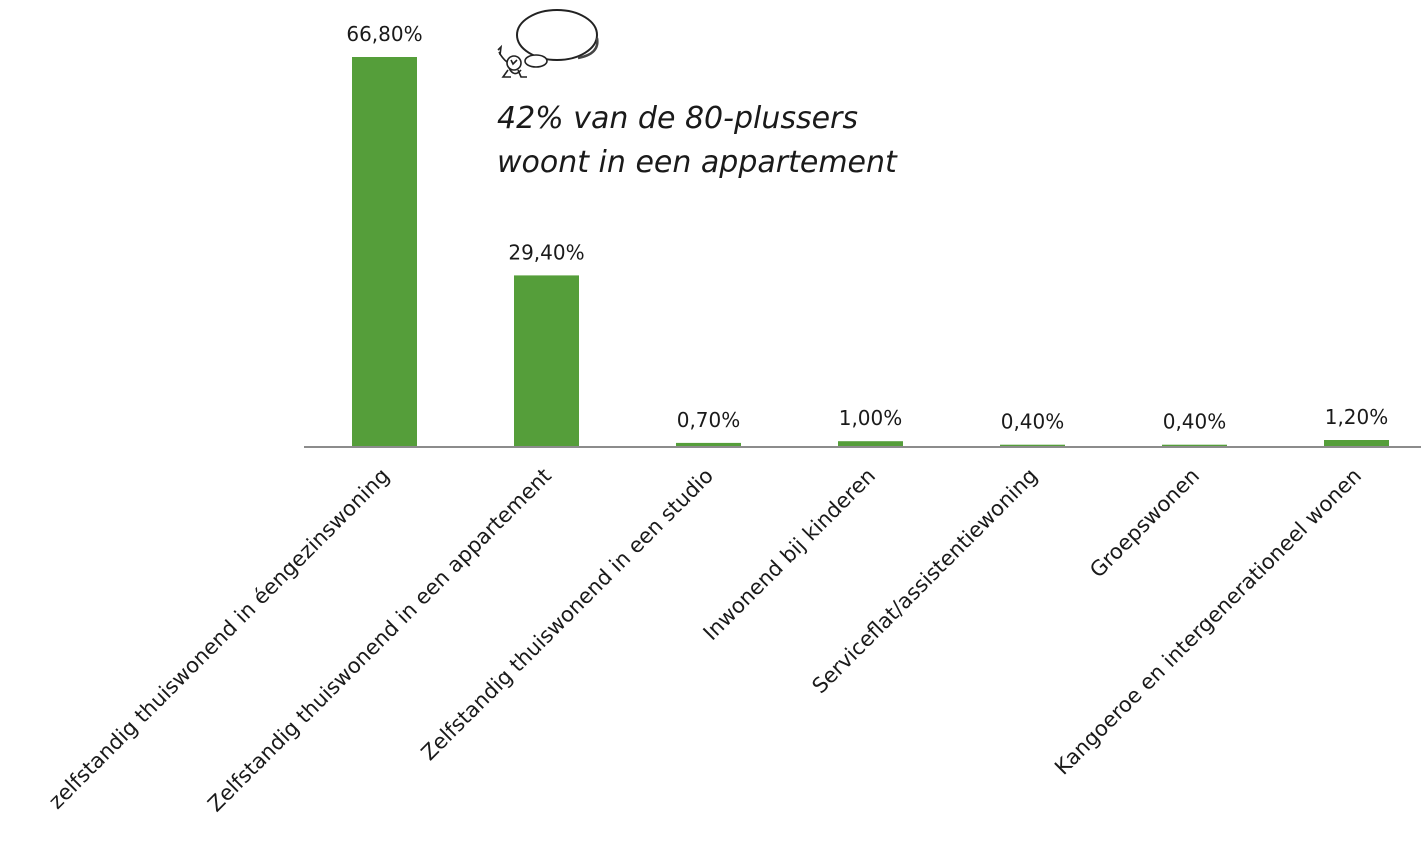 This screenshot has width=1421, height=851. What do you see at coordinates (1033, 422) in the screenshot?
I see `bar-value-label-5: 0,40%` at bounding box center [1033, 422].